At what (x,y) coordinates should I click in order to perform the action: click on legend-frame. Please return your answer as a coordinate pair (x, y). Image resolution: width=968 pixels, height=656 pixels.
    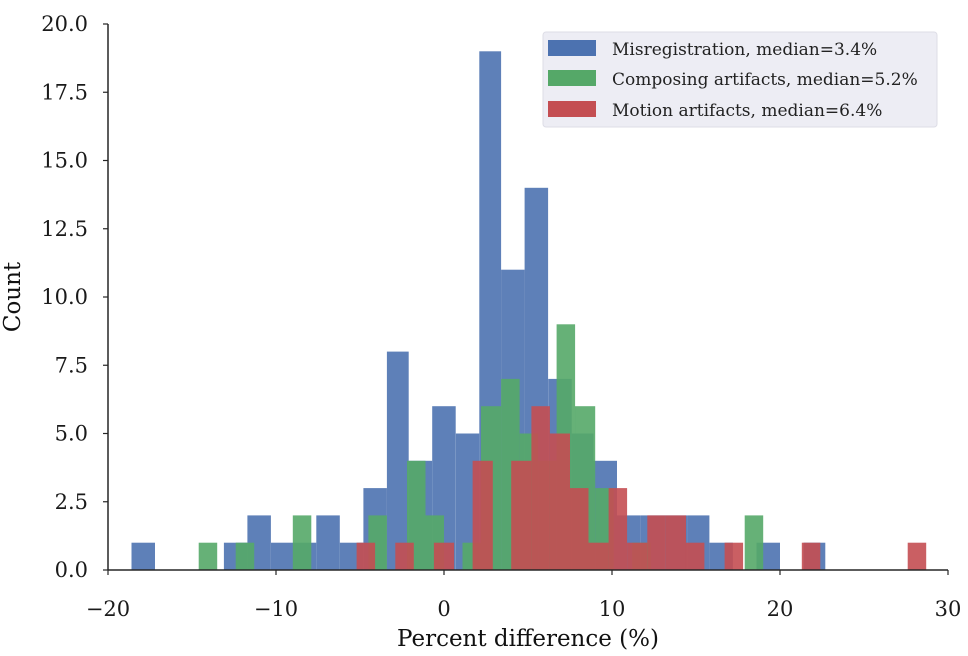
    Looking at the image, I should click on (740, 79).